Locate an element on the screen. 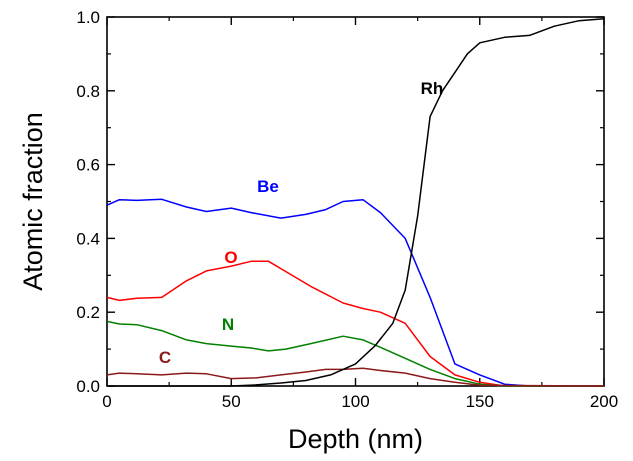 The height and width of the screenshot is (461, 633). y-tick-label: 1.0 is located at coordinates (88, 17).